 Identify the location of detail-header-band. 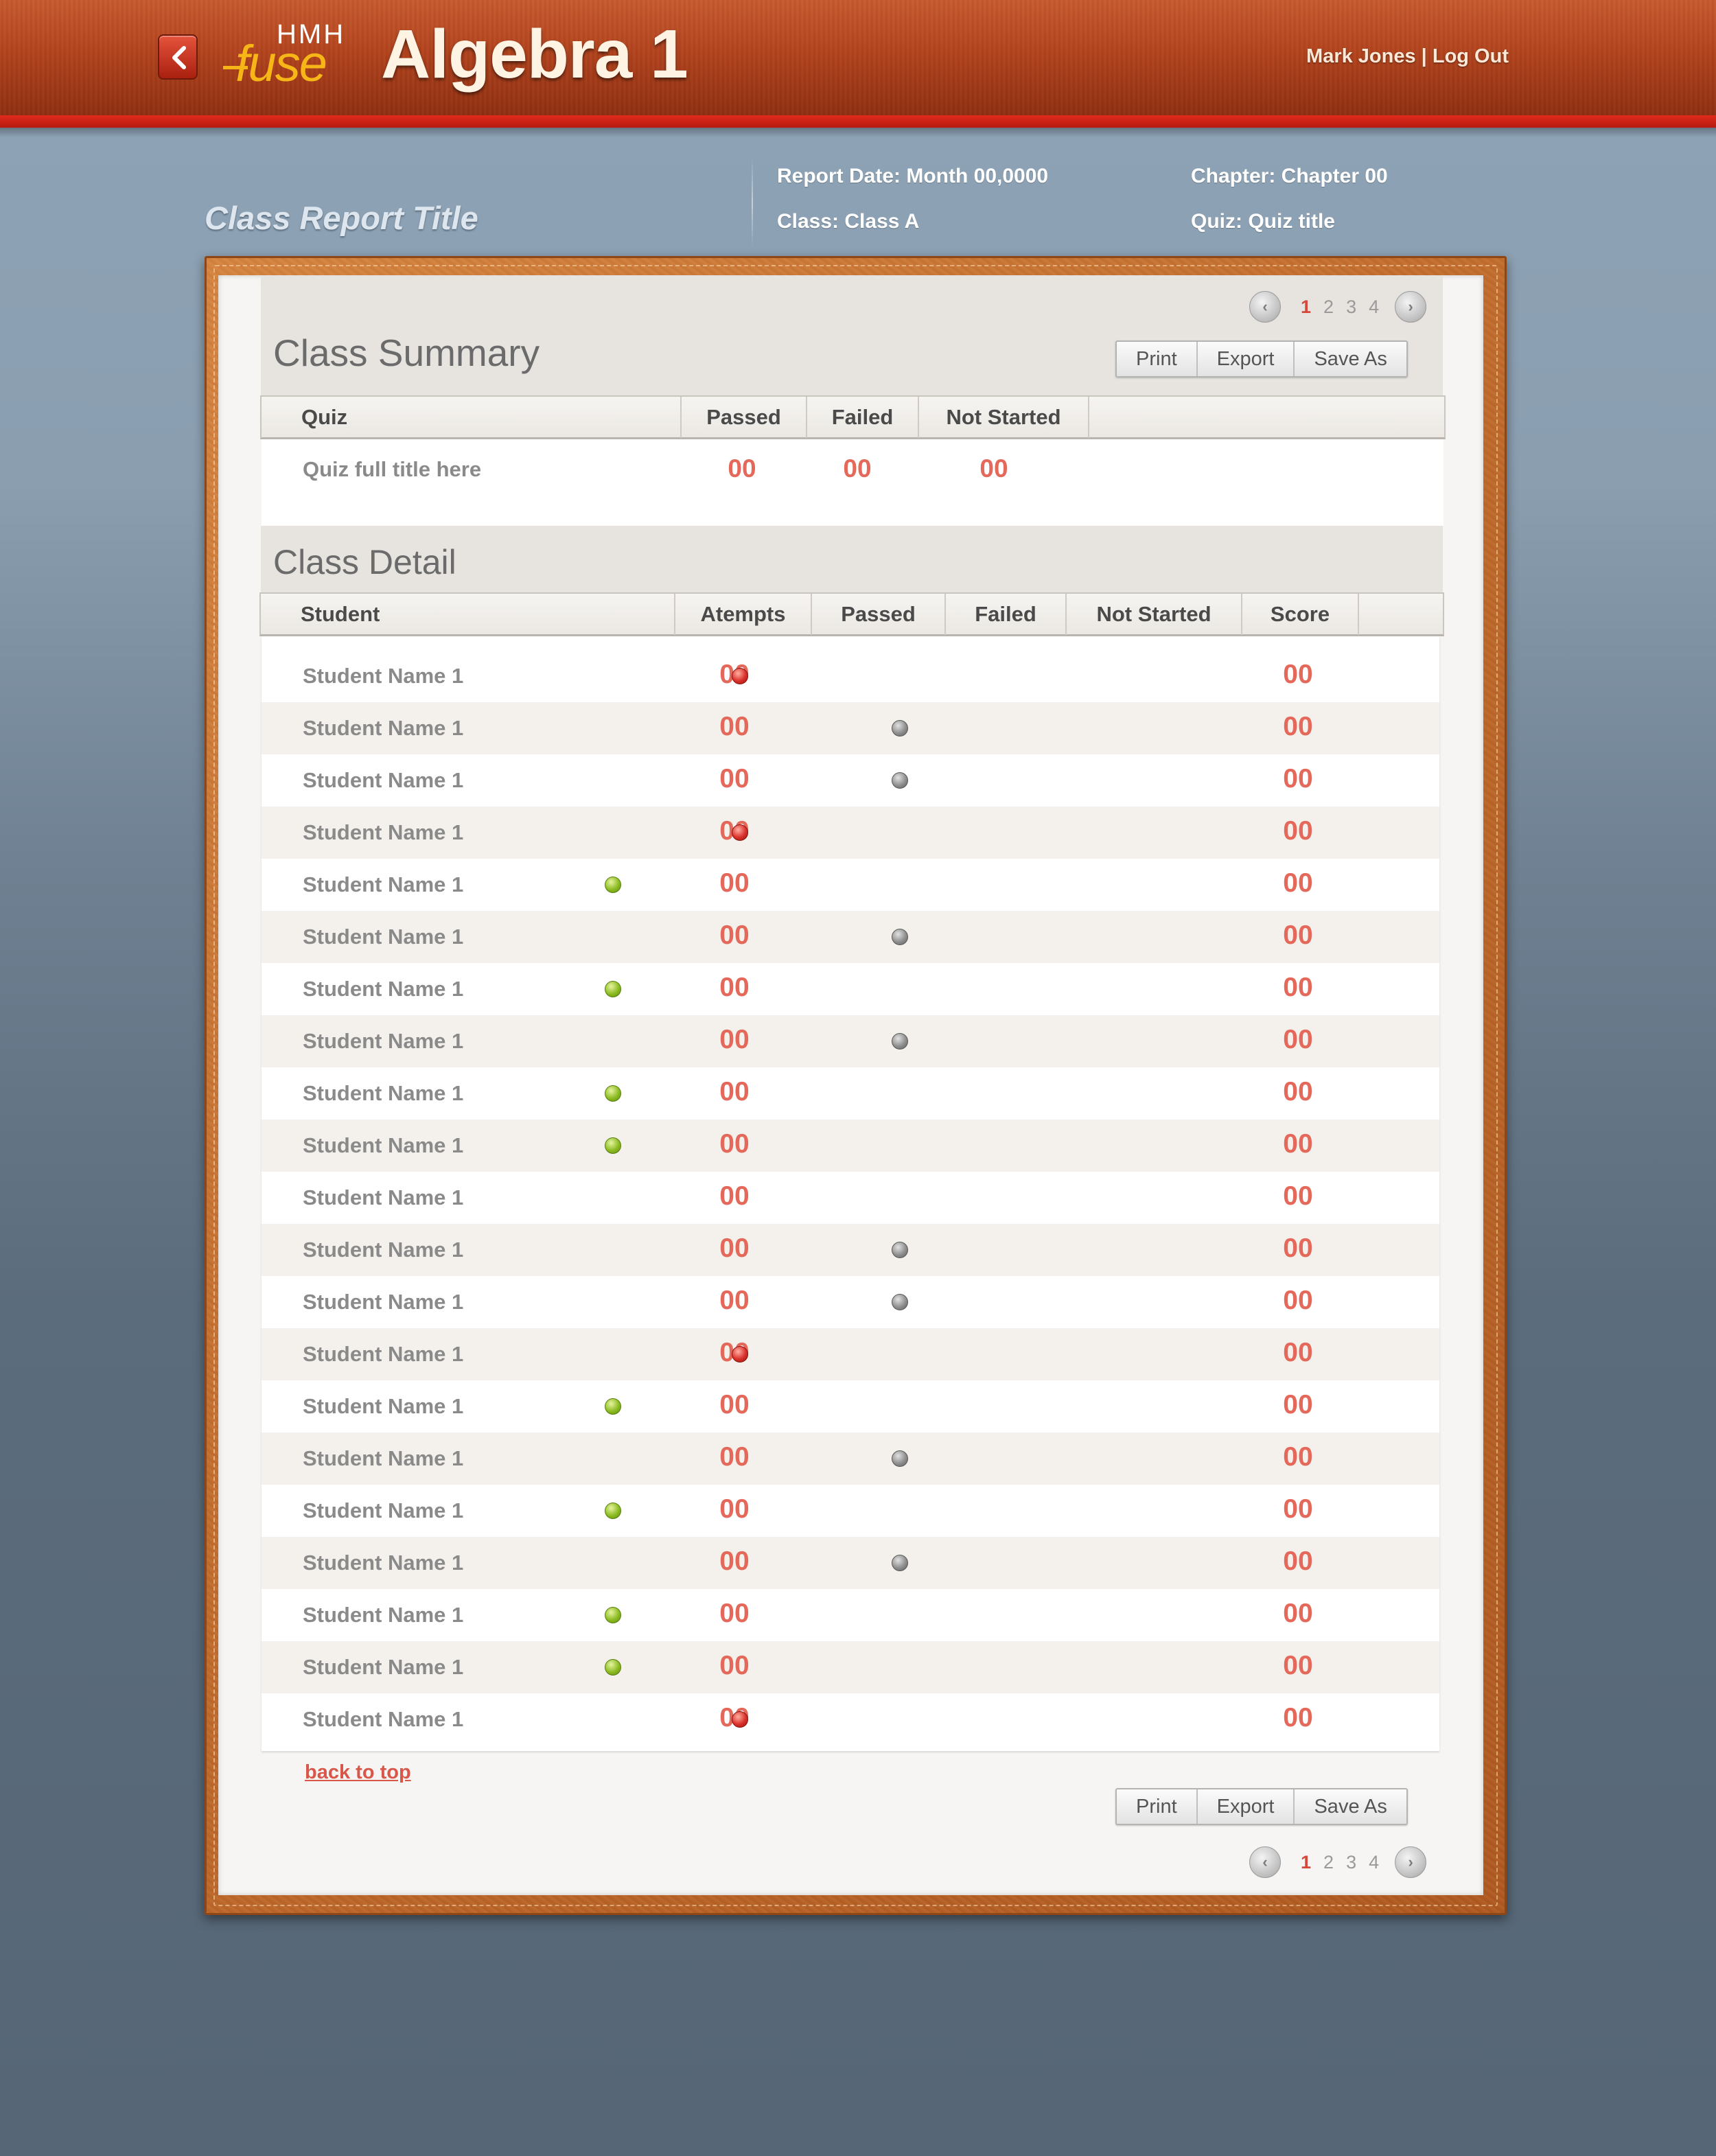
(852, 559).